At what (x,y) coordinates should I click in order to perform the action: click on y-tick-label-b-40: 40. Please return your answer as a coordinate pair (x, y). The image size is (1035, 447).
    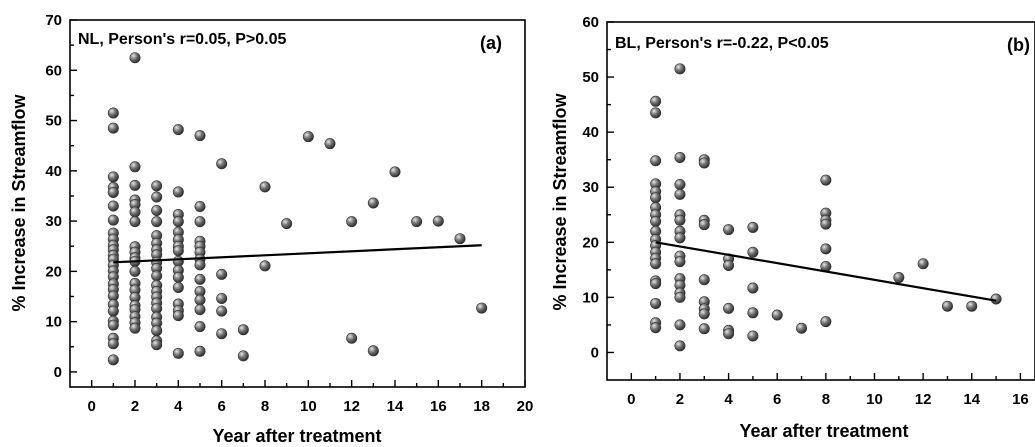
    Looking at the image, I should click on (590, 132).